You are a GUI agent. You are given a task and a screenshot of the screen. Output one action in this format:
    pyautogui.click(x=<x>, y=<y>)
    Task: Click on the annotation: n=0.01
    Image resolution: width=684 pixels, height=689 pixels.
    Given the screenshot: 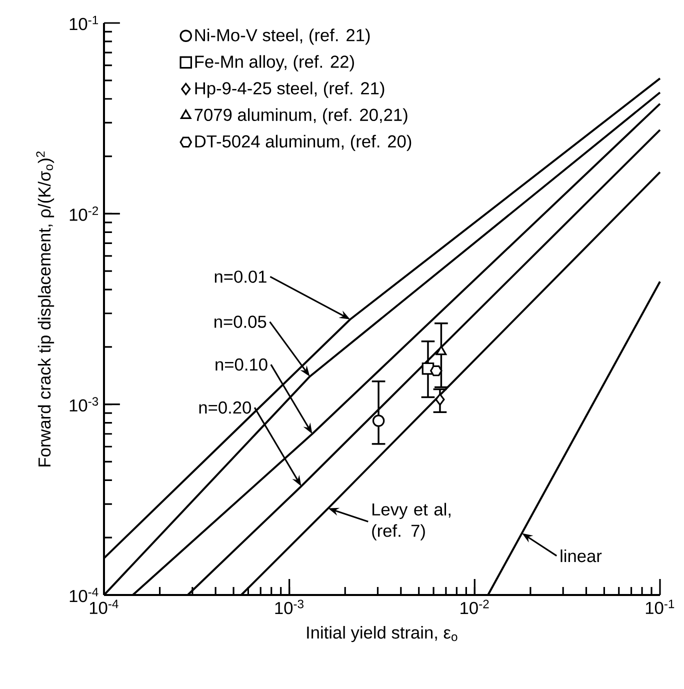 What is the action you would take?
    pyautogui.click(x=240, y=276)
    